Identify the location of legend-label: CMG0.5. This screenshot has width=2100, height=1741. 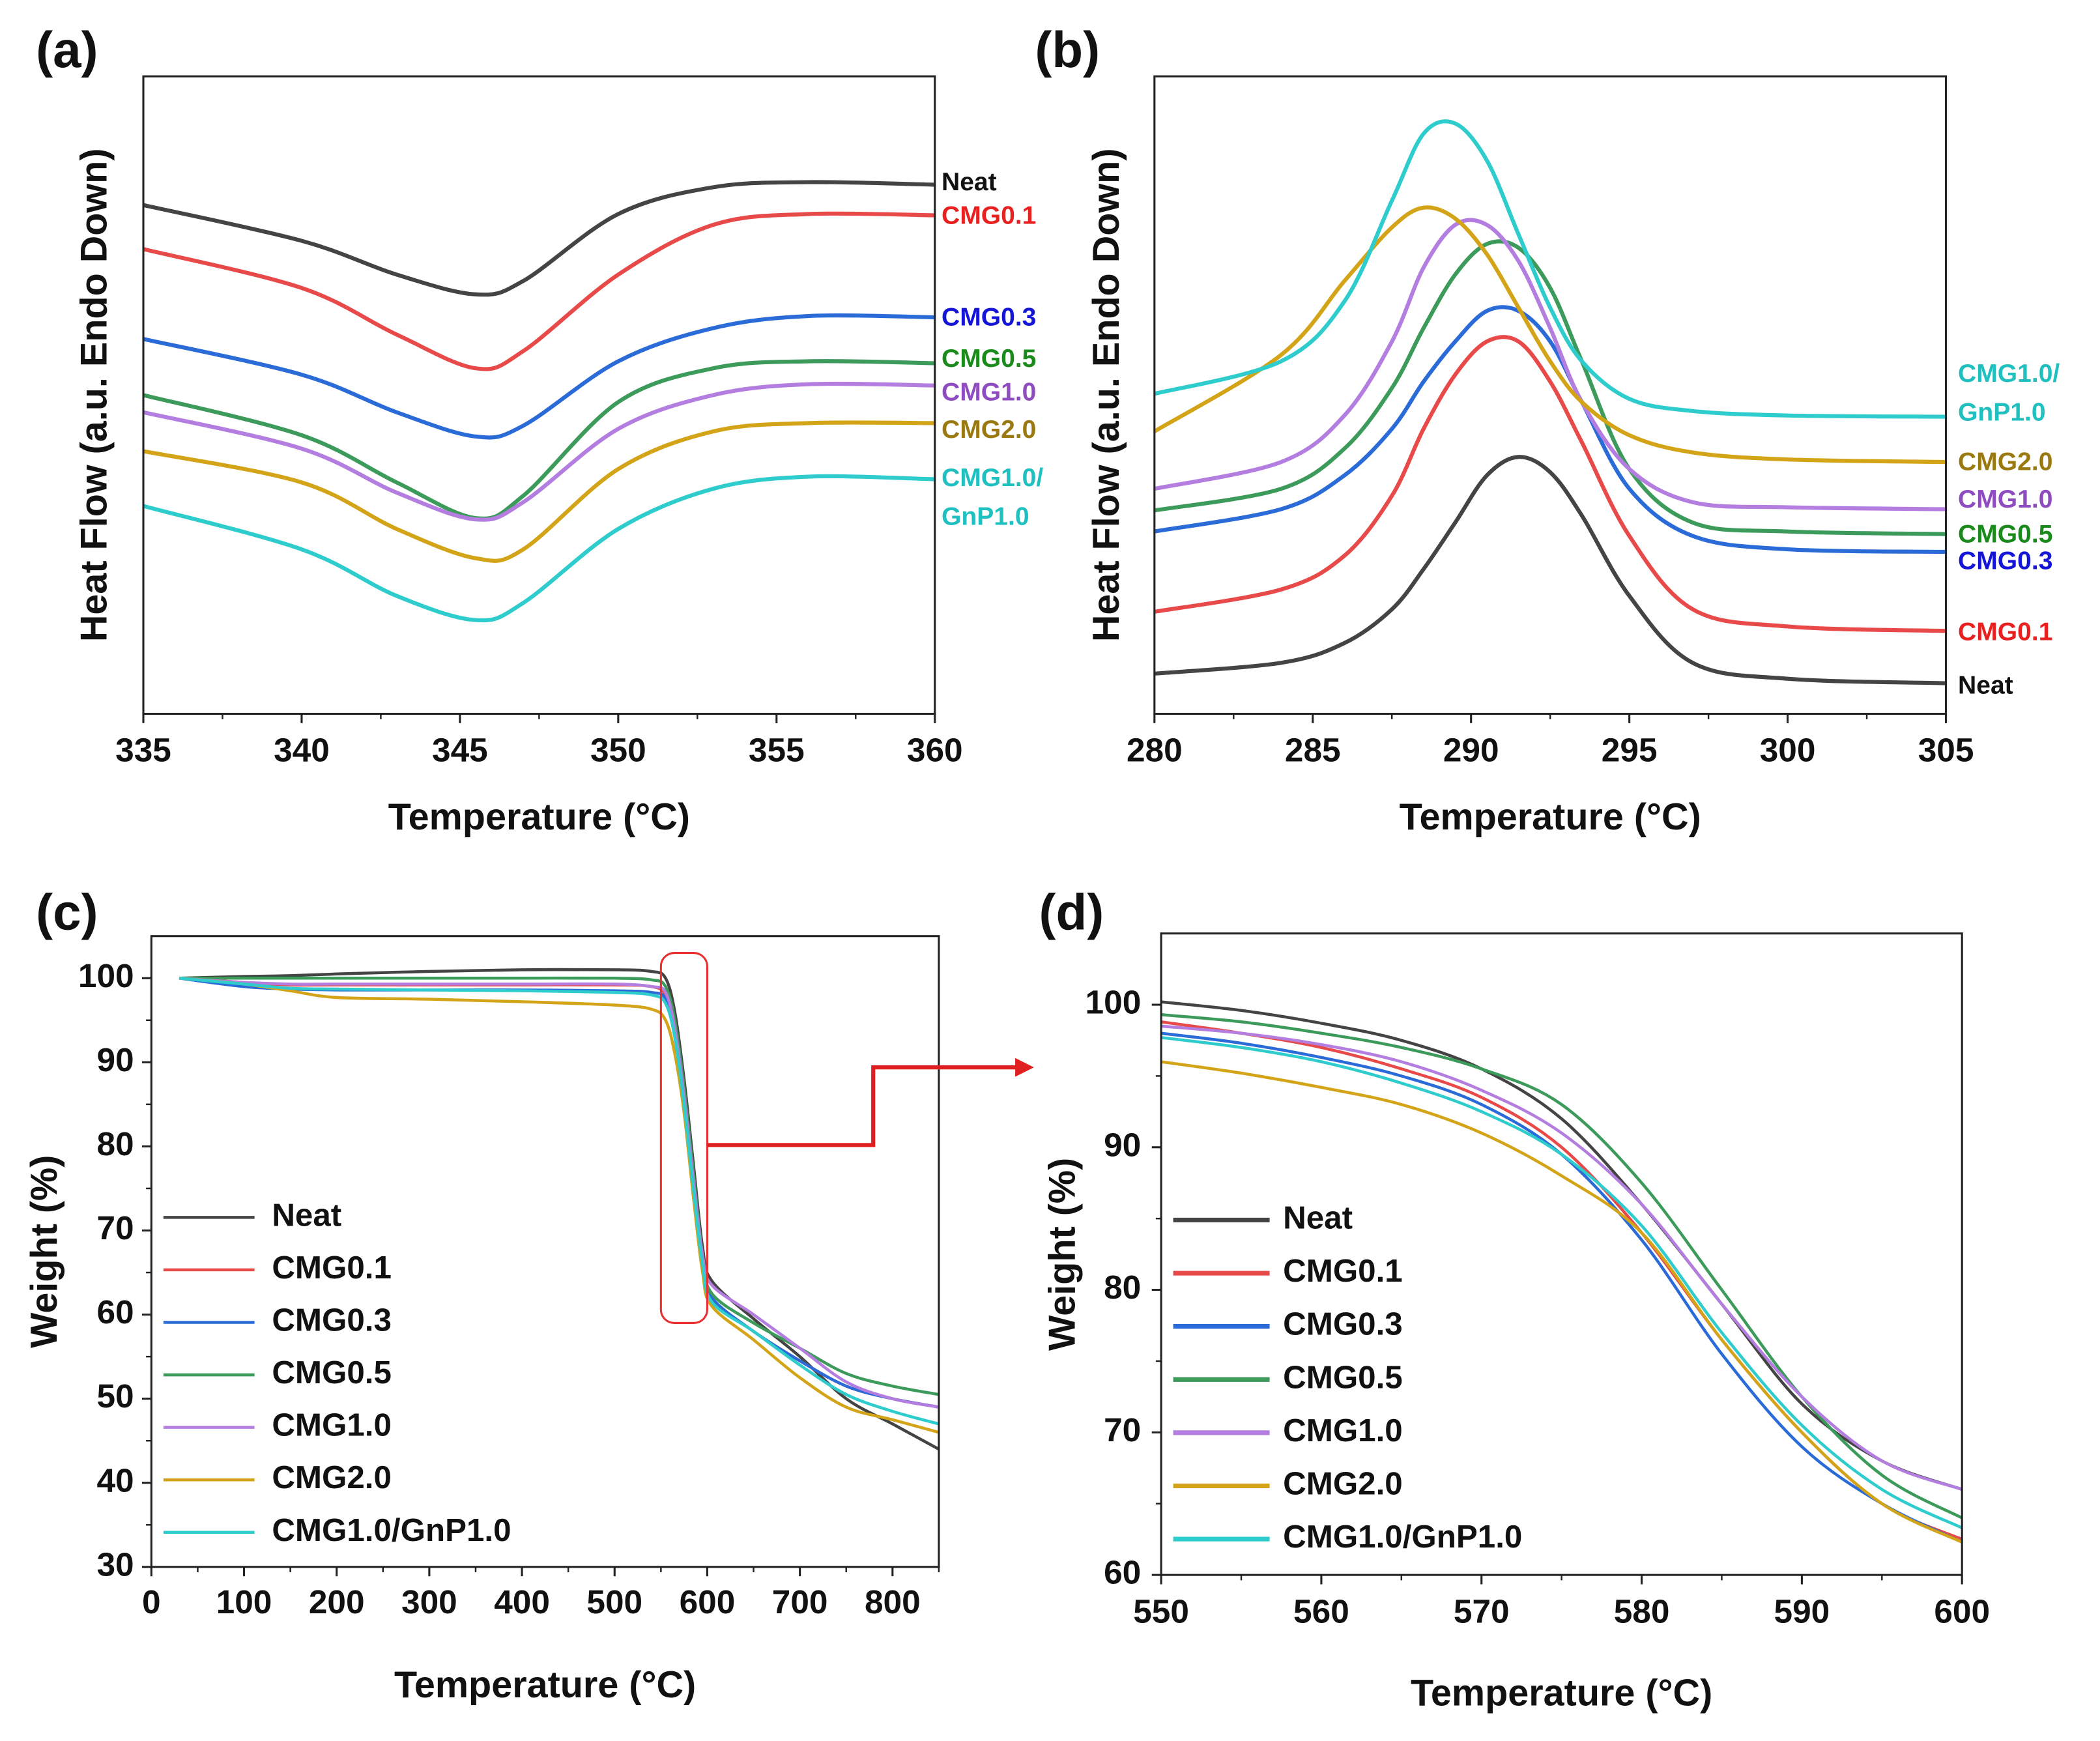
(1343, 1377).